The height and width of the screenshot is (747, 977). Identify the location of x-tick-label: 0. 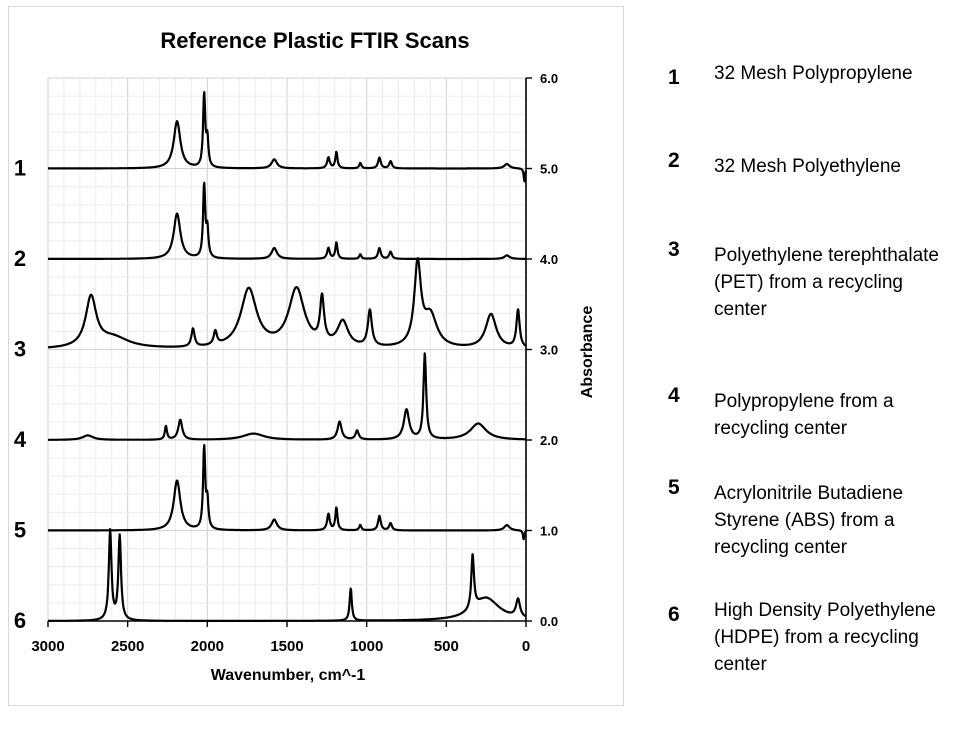
(526, 646).